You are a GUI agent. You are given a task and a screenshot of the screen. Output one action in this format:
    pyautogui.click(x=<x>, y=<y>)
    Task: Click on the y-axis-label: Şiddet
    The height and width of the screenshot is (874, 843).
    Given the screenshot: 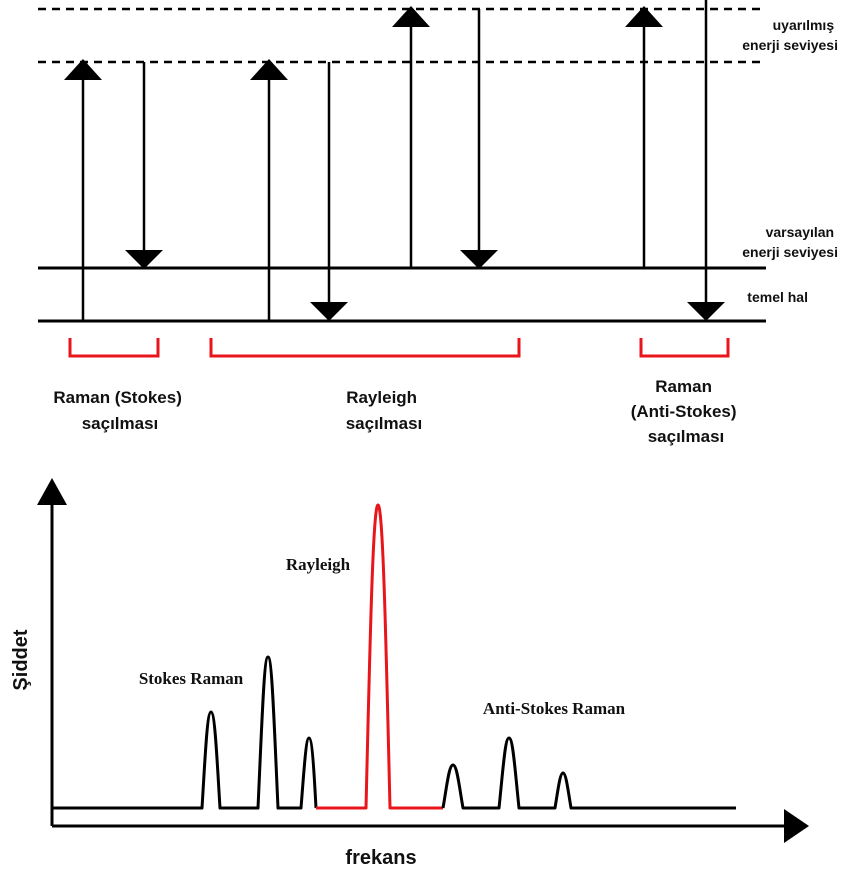 What is the action you would take?
    pyautogui.click(x=21, y=659)
    